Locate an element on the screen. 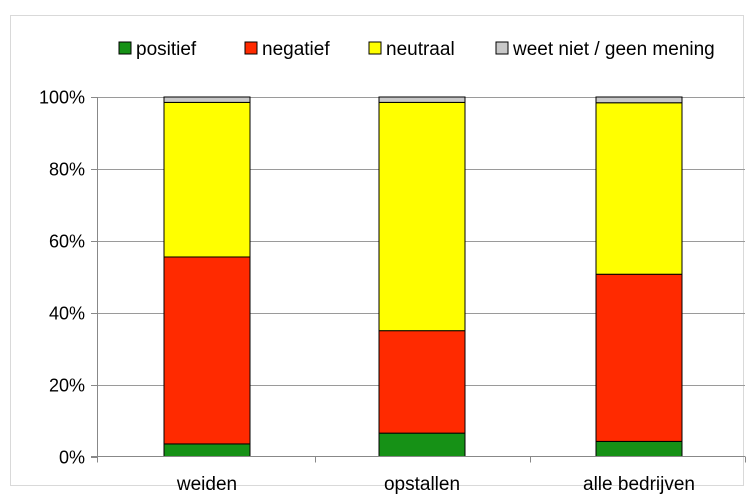 This screenshot has width=754, height=502. y-axis-ticks: 0% 20% 40% 60% 80% 100% is located at coordinates (68, 278).